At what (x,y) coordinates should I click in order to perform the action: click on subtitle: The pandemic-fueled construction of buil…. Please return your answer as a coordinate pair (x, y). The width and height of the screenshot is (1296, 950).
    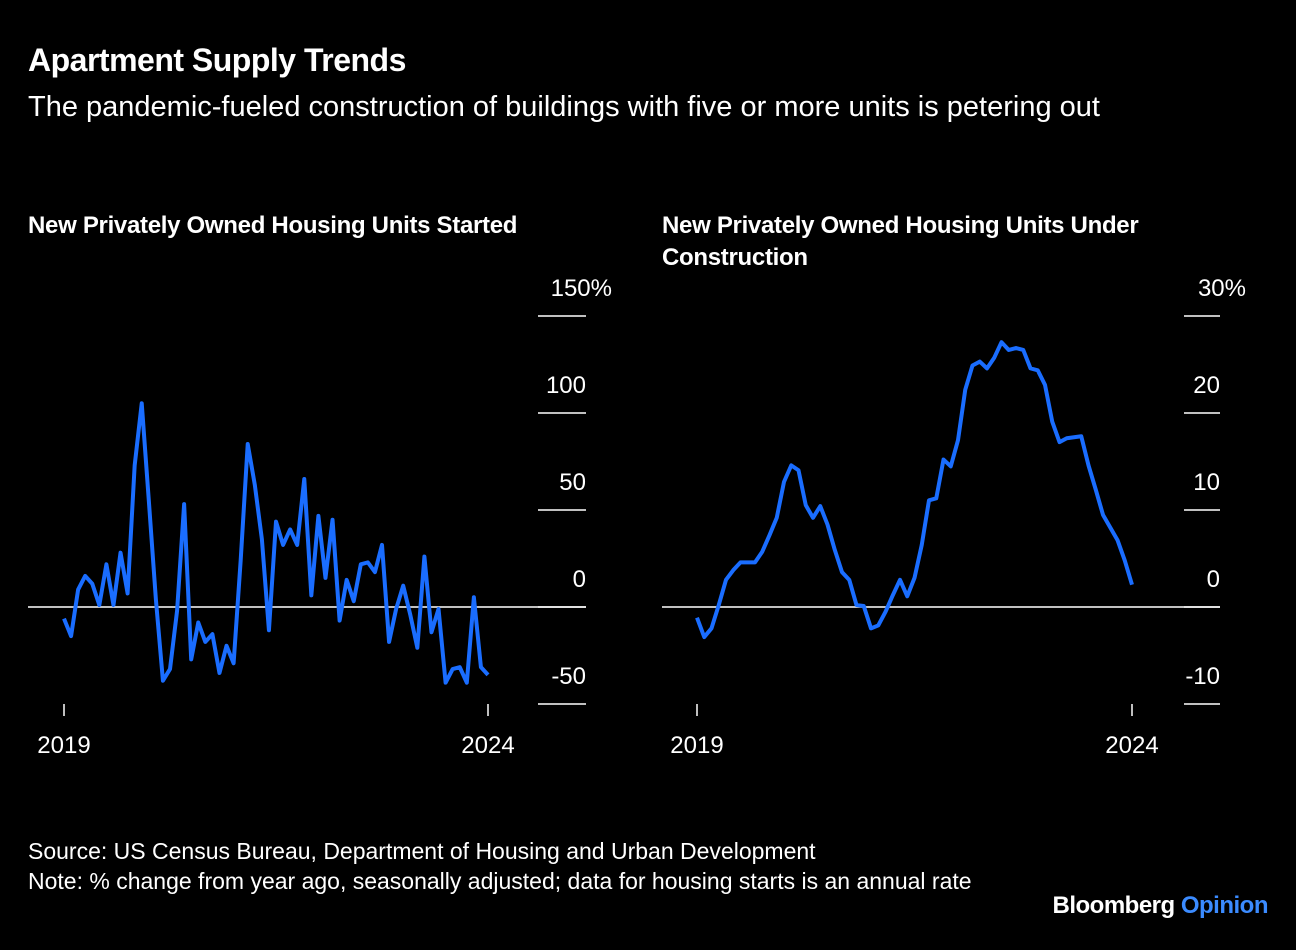
    Looking at the image, I should click on (564, 107).